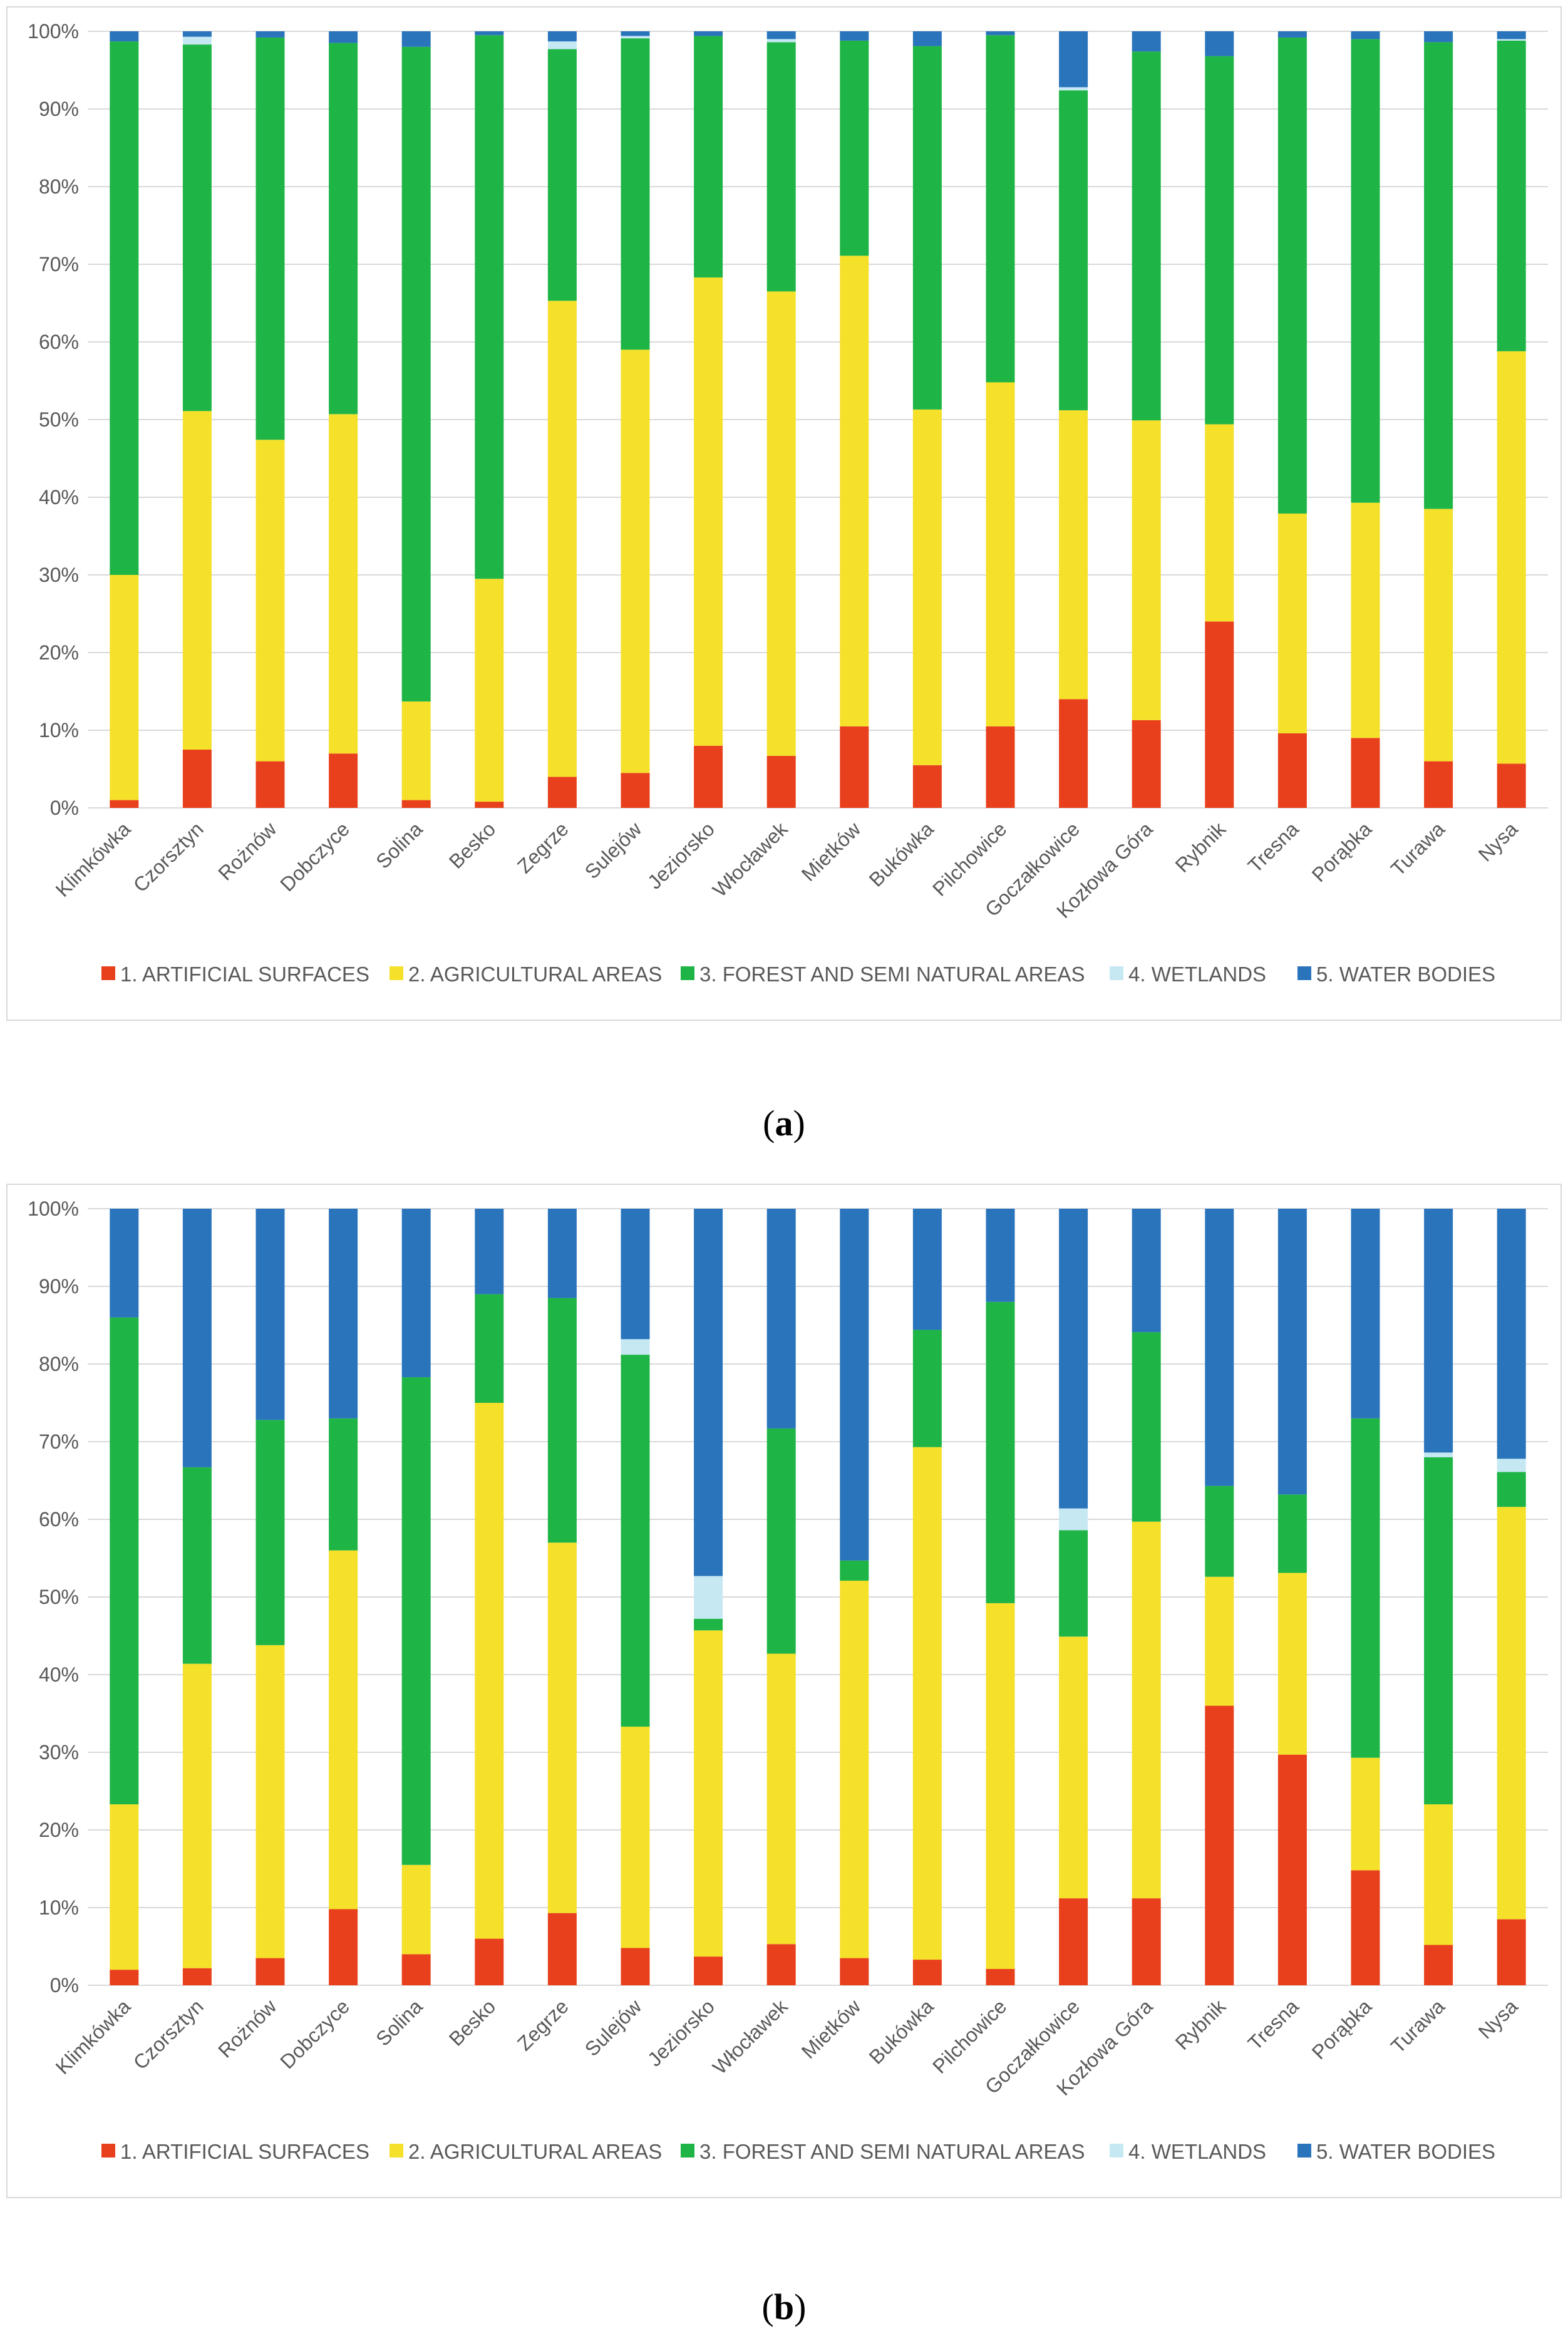  Describe the element at coordinates (53, 32) in the screenshot. I see `y-tick-label: 100%` at that location.